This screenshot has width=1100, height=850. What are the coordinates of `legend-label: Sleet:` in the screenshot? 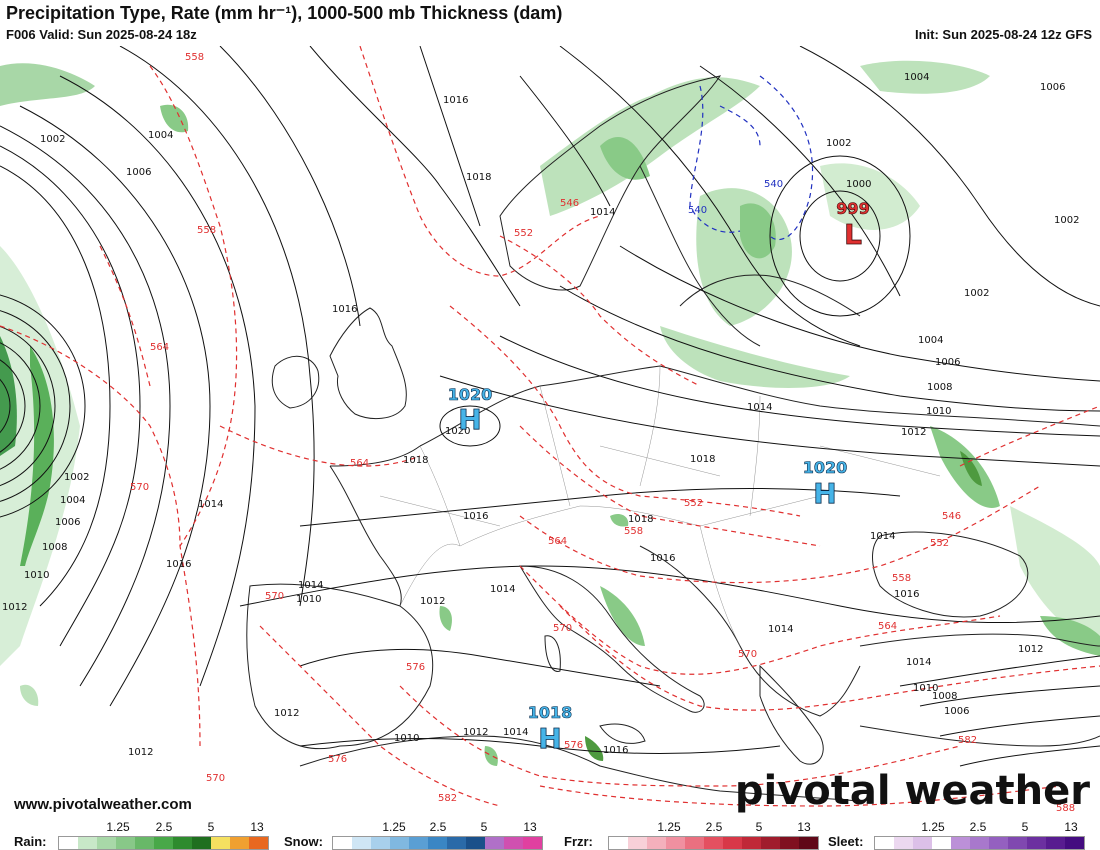 It's located at (846, 841).